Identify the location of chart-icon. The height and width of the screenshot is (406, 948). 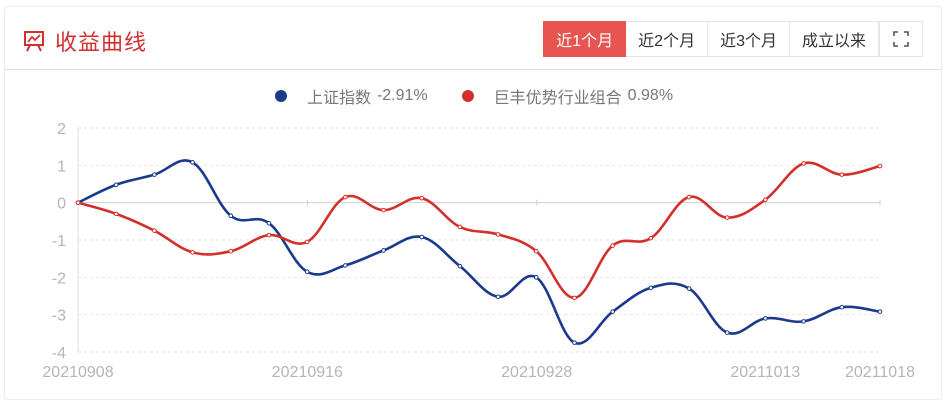
(34, 41).